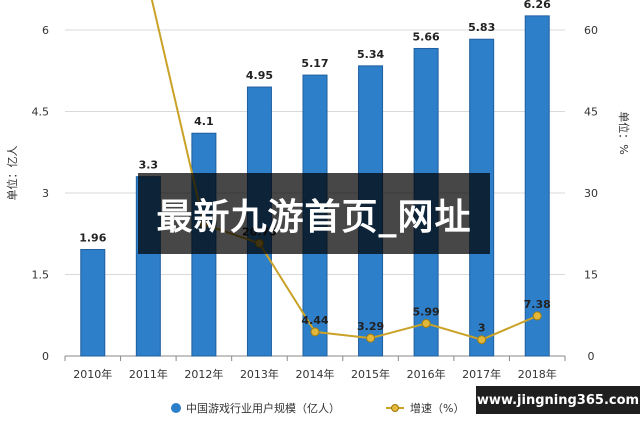  Describe the element at coordinates (591, 356) in the screenshot. I see `y-right-tick-label: 0` at that location.